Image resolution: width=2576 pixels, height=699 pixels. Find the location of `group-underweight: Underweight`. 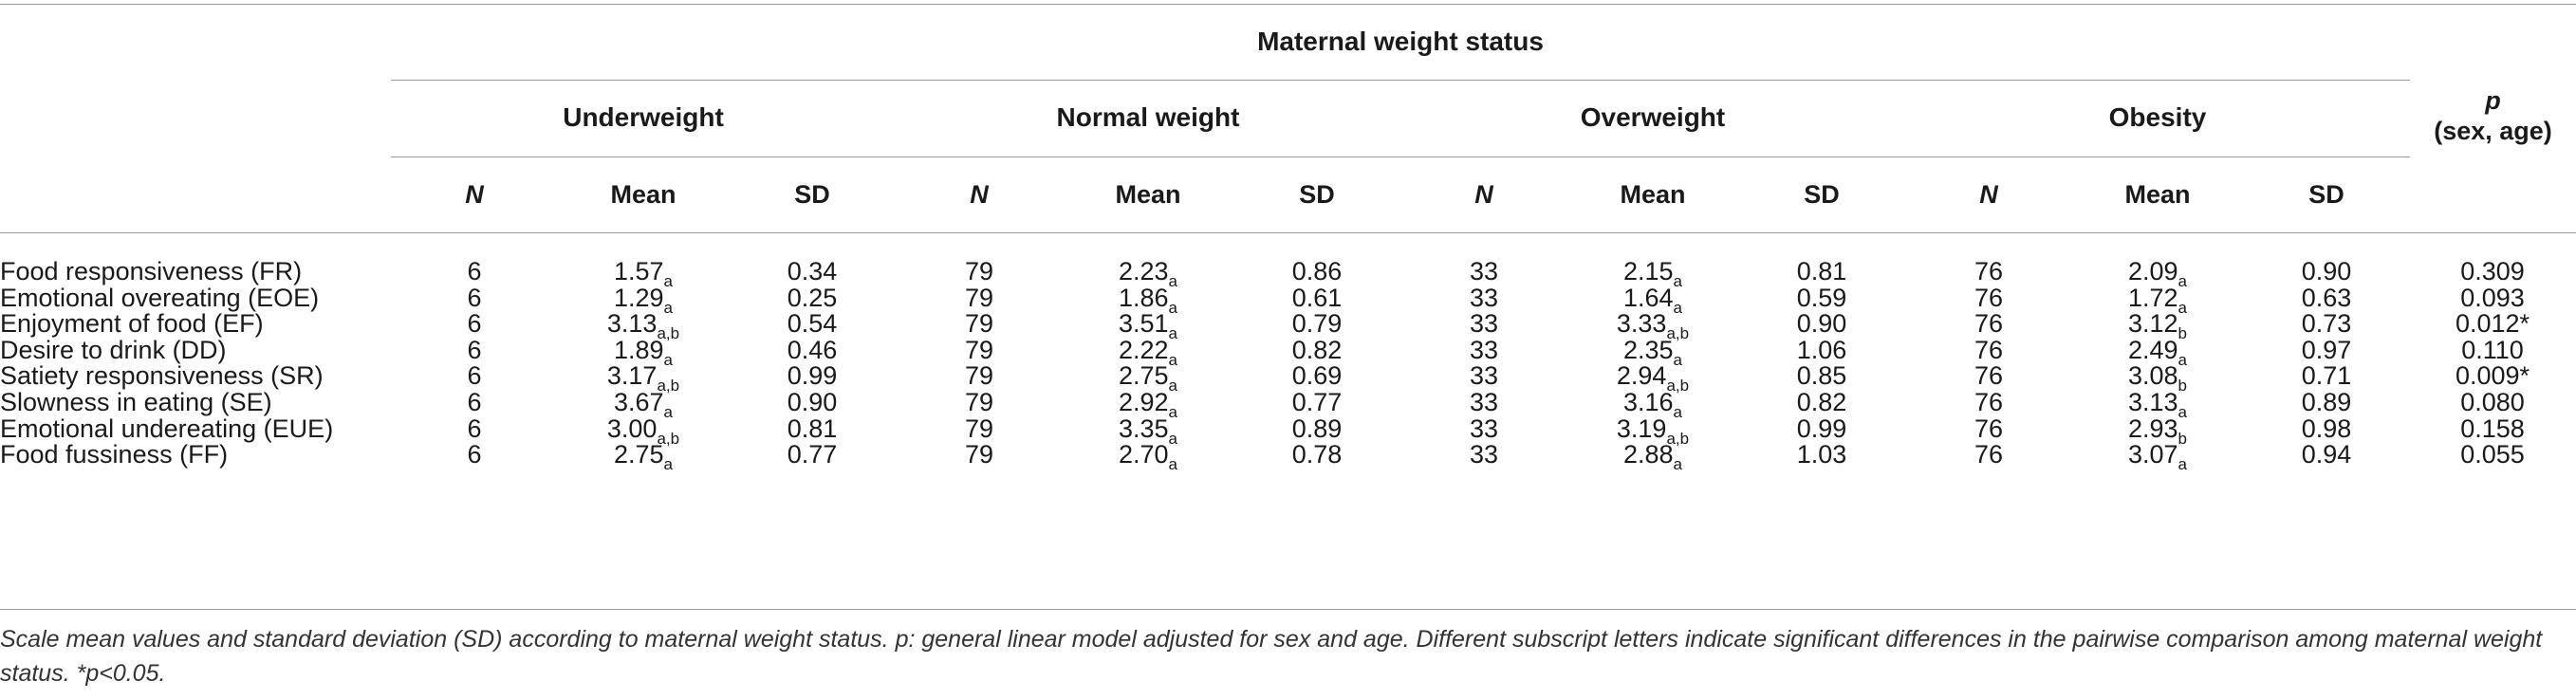

group-underweight: Underweight is located at coordinates (643, 117).